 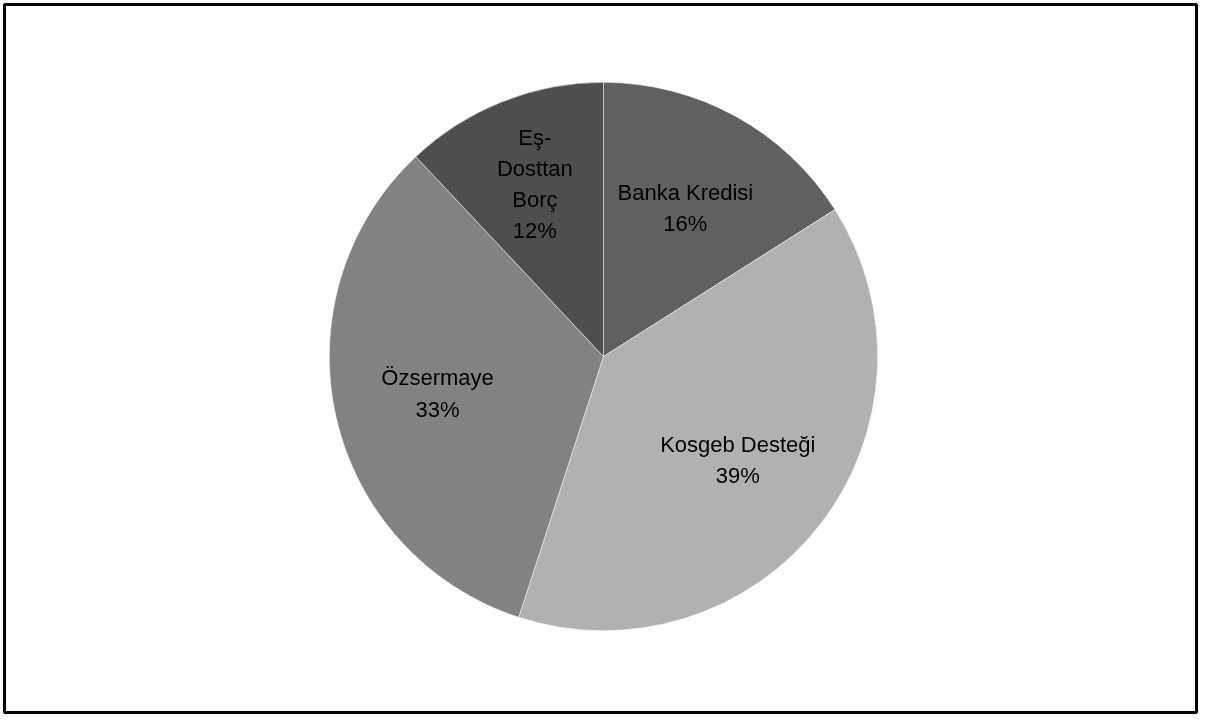 What do you see at coordinates (738, 445) in the screenshot?
I see `slice-label: Kosgeb Desteği` at bounding box center [738, 445].